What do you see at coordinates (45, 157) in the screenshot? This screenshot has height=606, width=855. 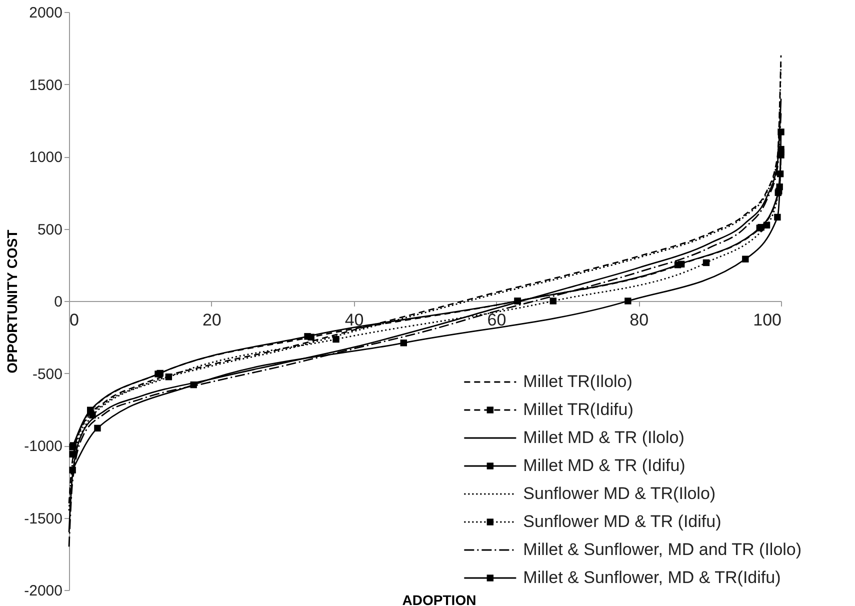 I see `y-tick-label: 1000` at bounding box center [45, 157].